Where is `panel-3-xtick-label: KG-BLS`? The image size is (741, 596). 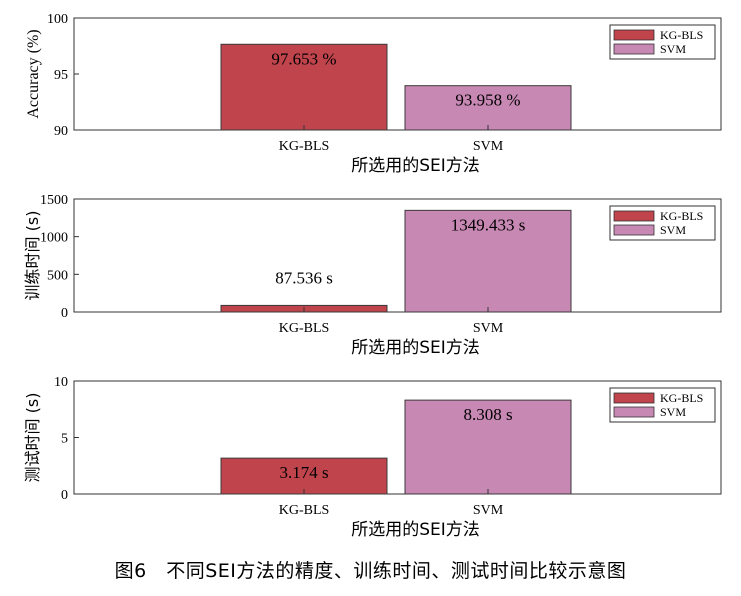
panel-3-xtick-label: KG-BLS is located at coordinates (304, 510).